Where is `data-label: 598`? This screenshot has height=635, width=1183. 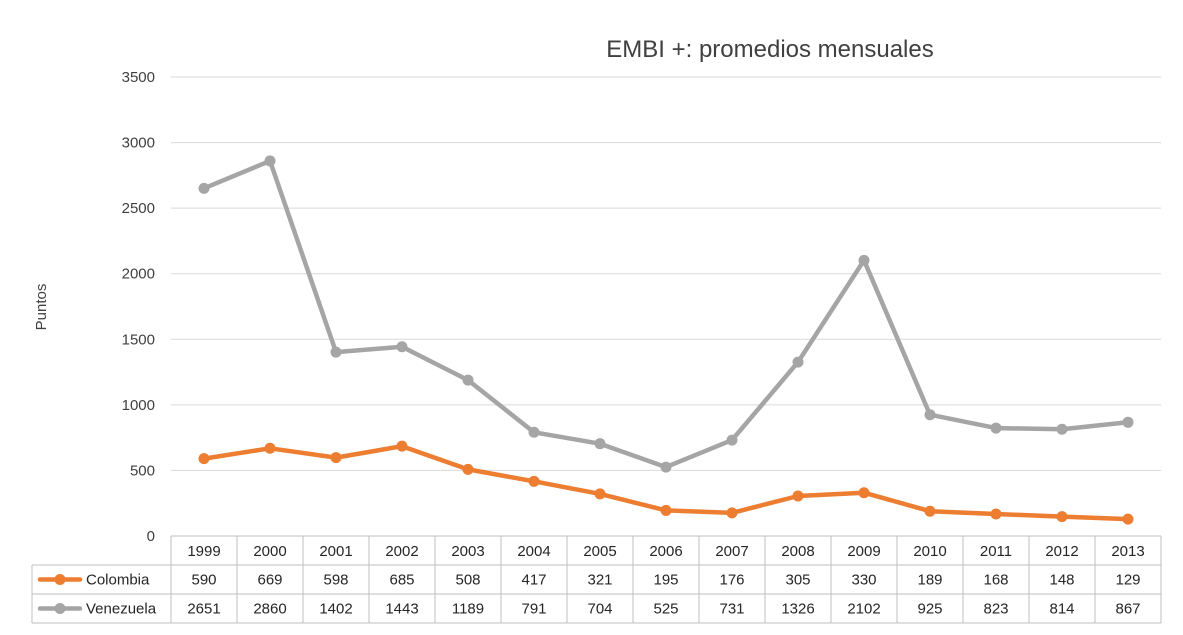
data-label: 598 is located at coordinates (335, 580).